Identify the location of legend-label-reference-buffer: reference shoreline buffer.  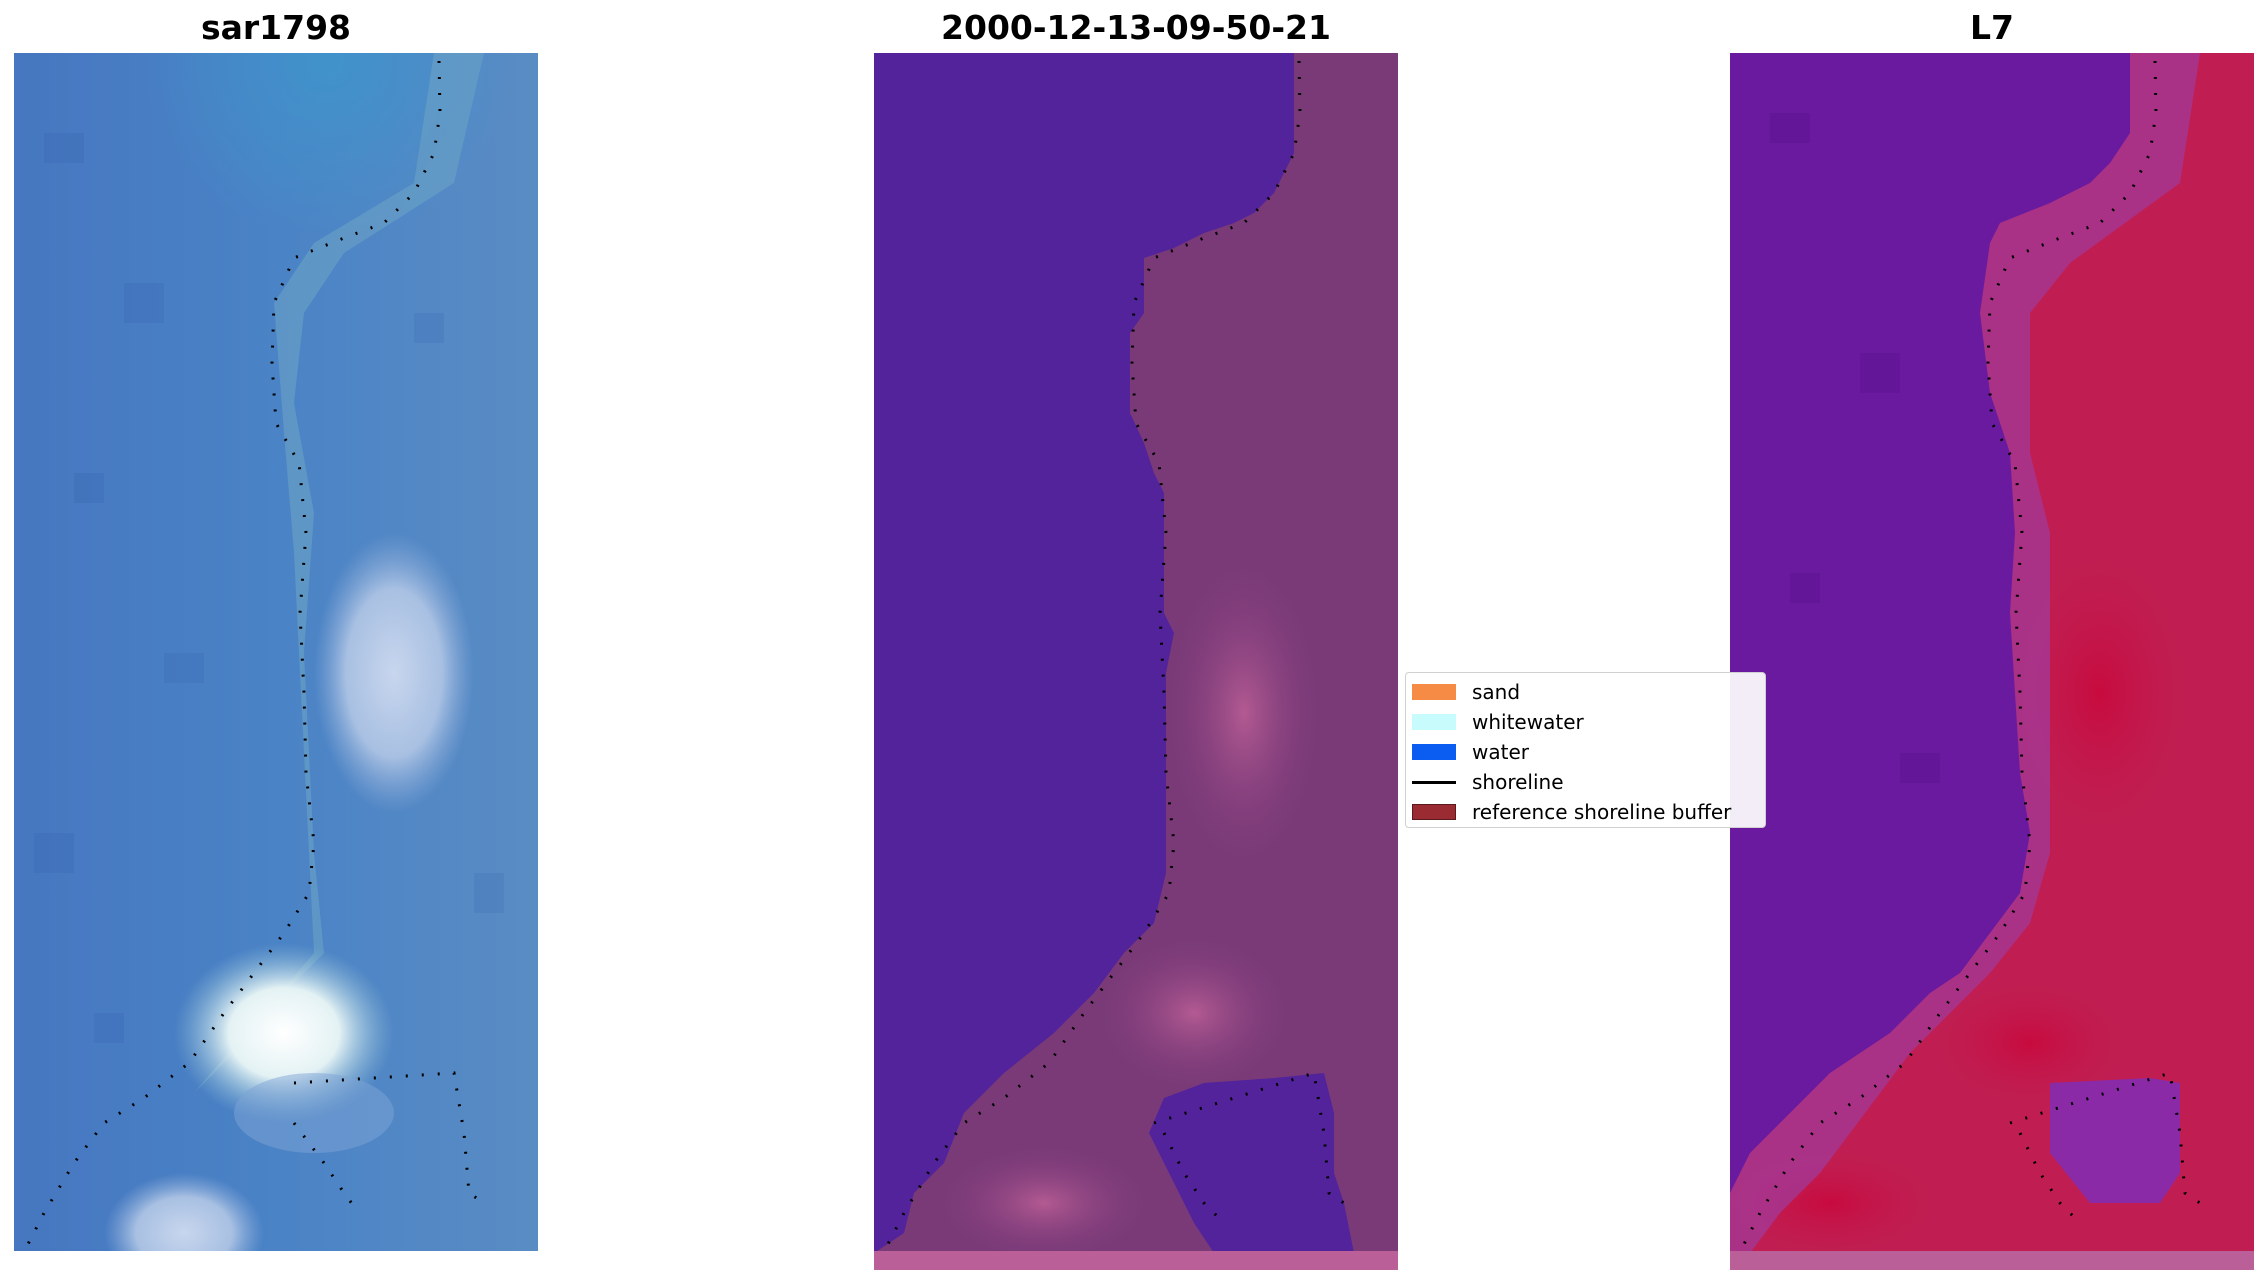
(1602, 812).